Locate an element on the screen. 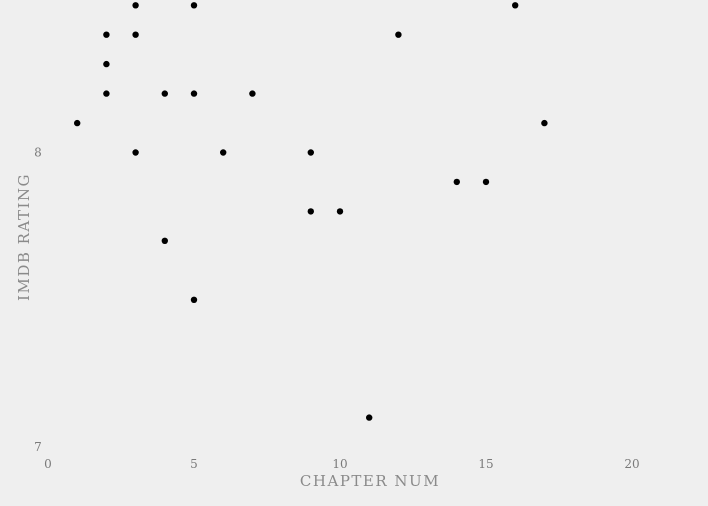 The image size is (708, 506). x-tick-label: 5 is located at coordinates (194, 464).